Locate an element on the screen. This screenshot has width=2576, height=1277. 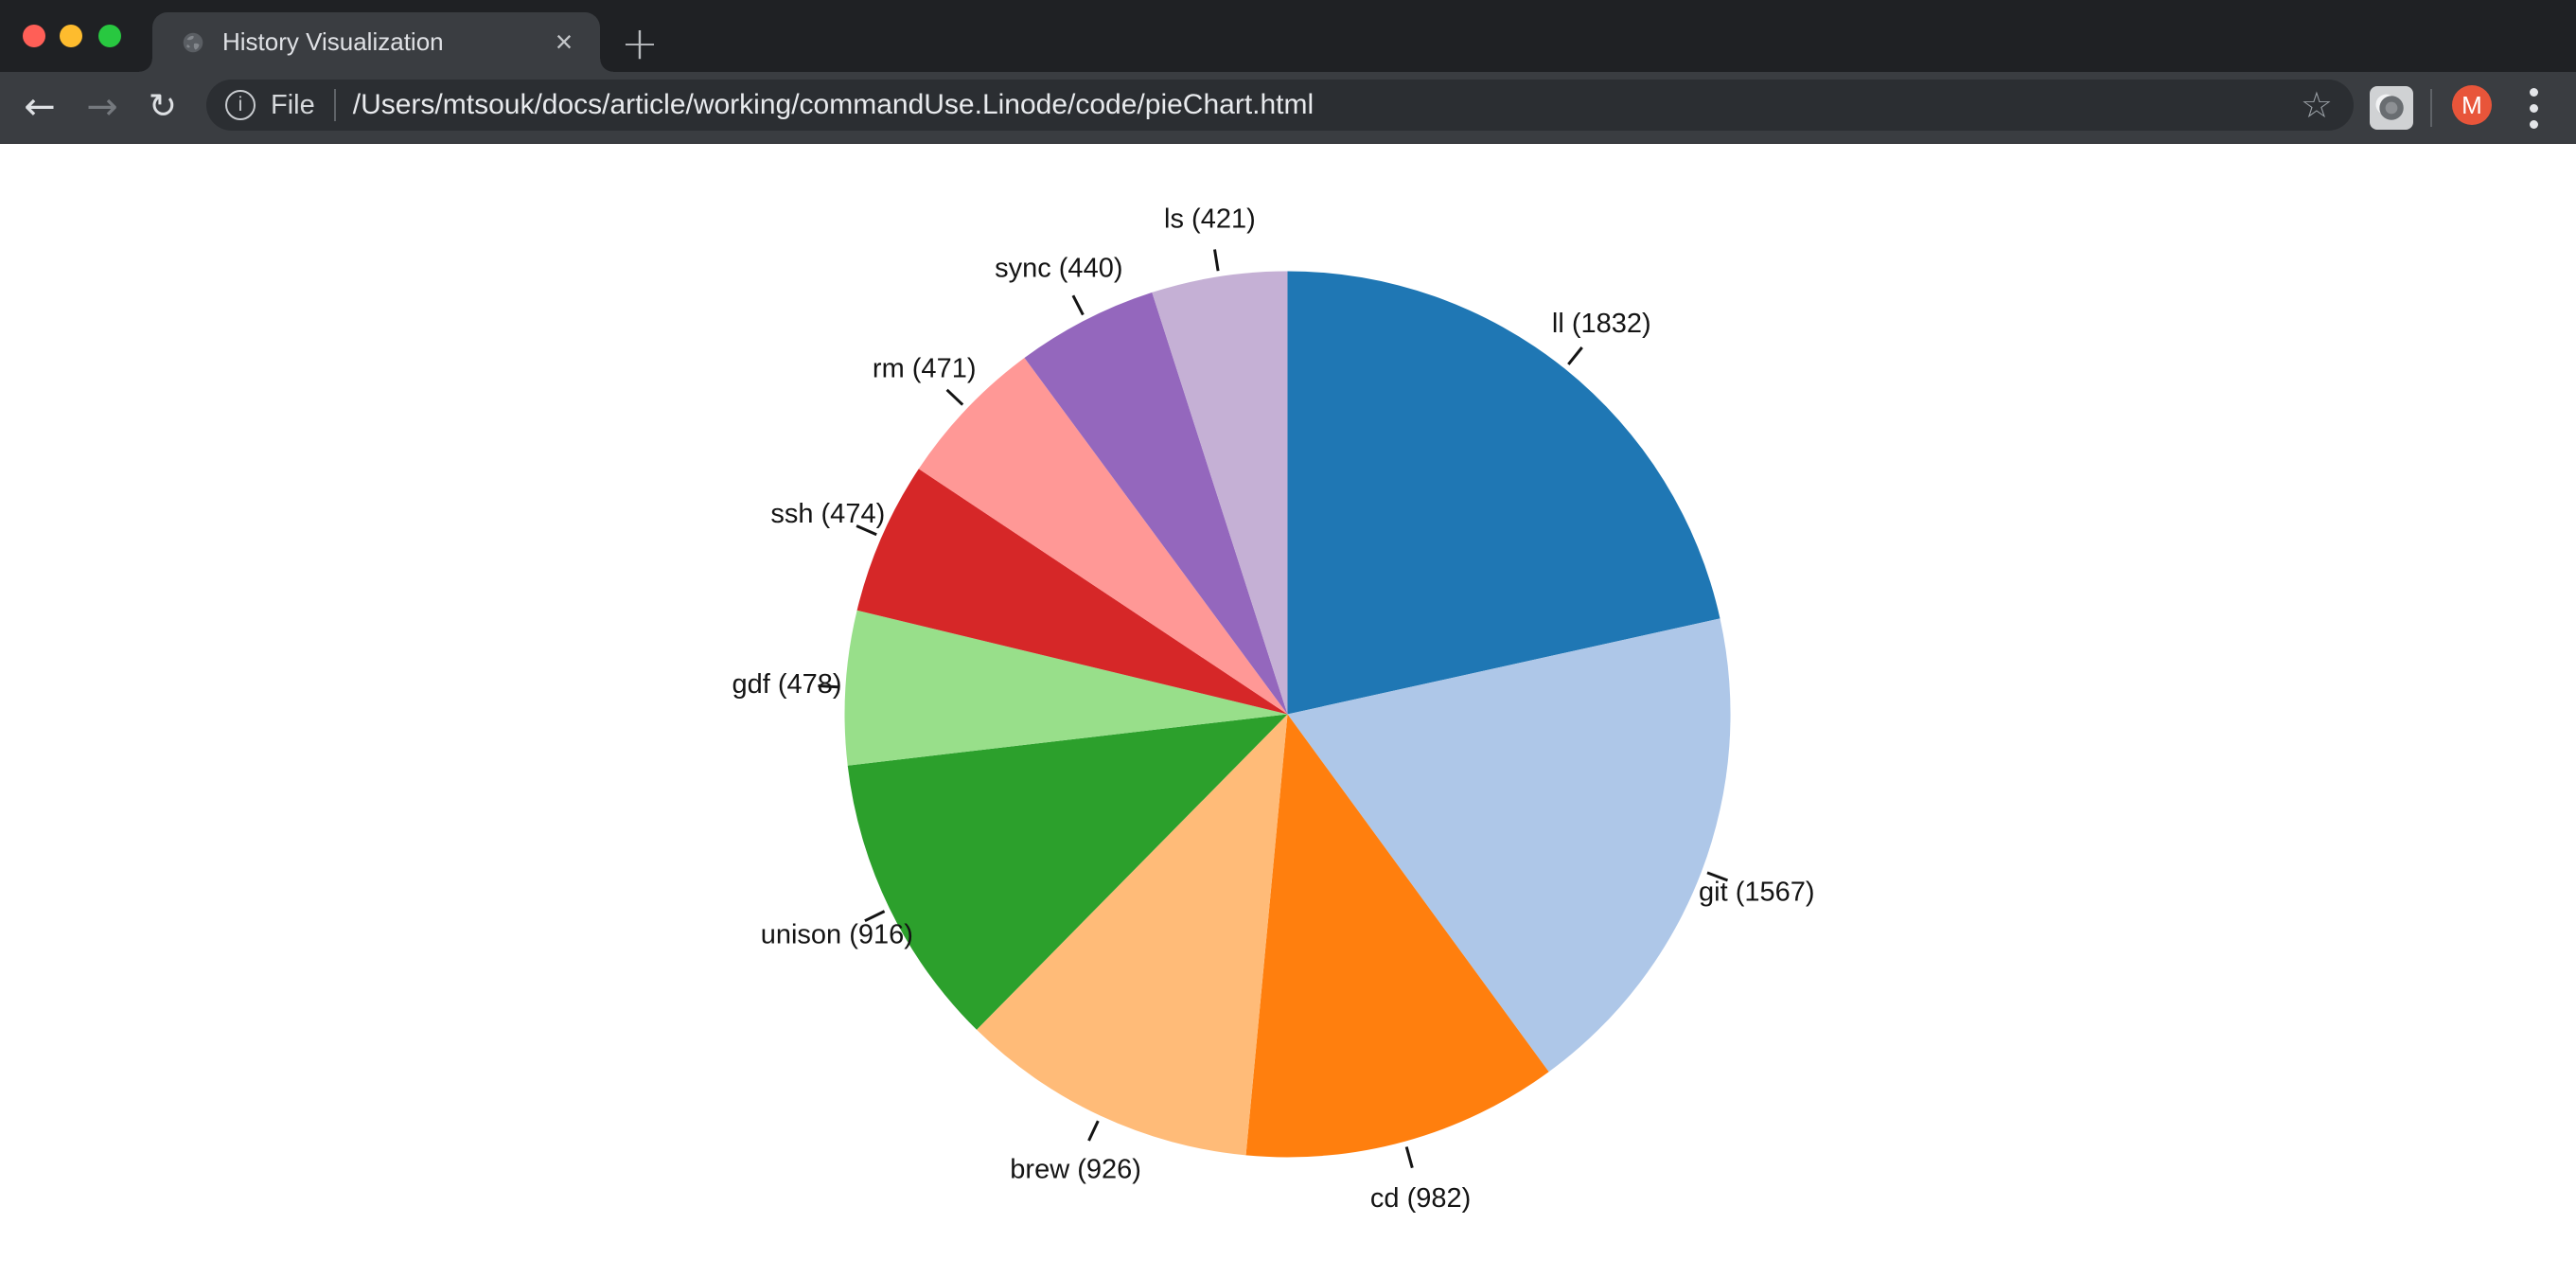
pie-slice-sync is located at coordinates (1156, 503).